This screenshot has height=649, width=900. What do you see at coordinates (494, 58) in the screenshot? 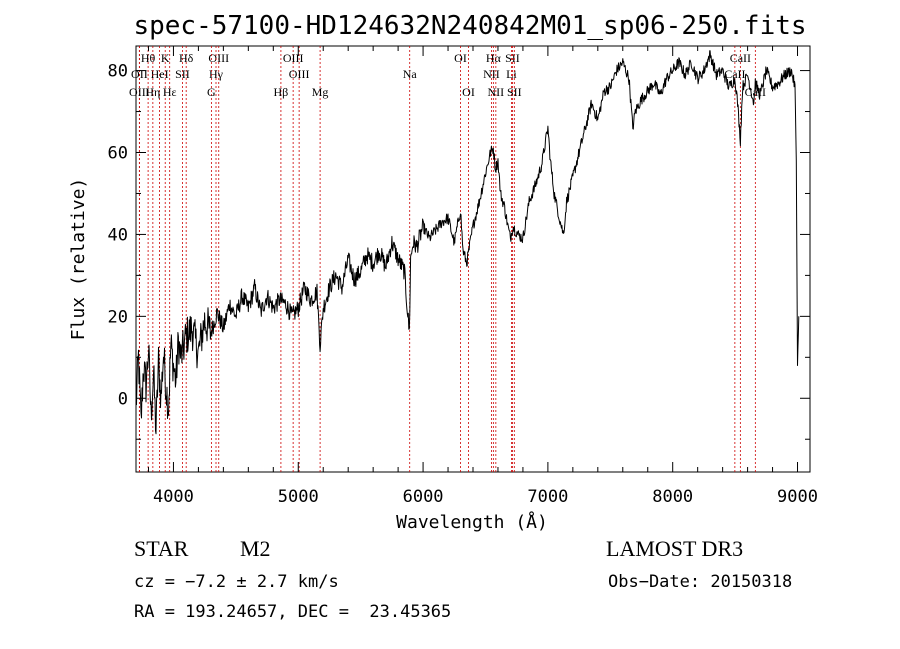
I see `spectral-line-label: Hα` at bounding box center [494, 58].